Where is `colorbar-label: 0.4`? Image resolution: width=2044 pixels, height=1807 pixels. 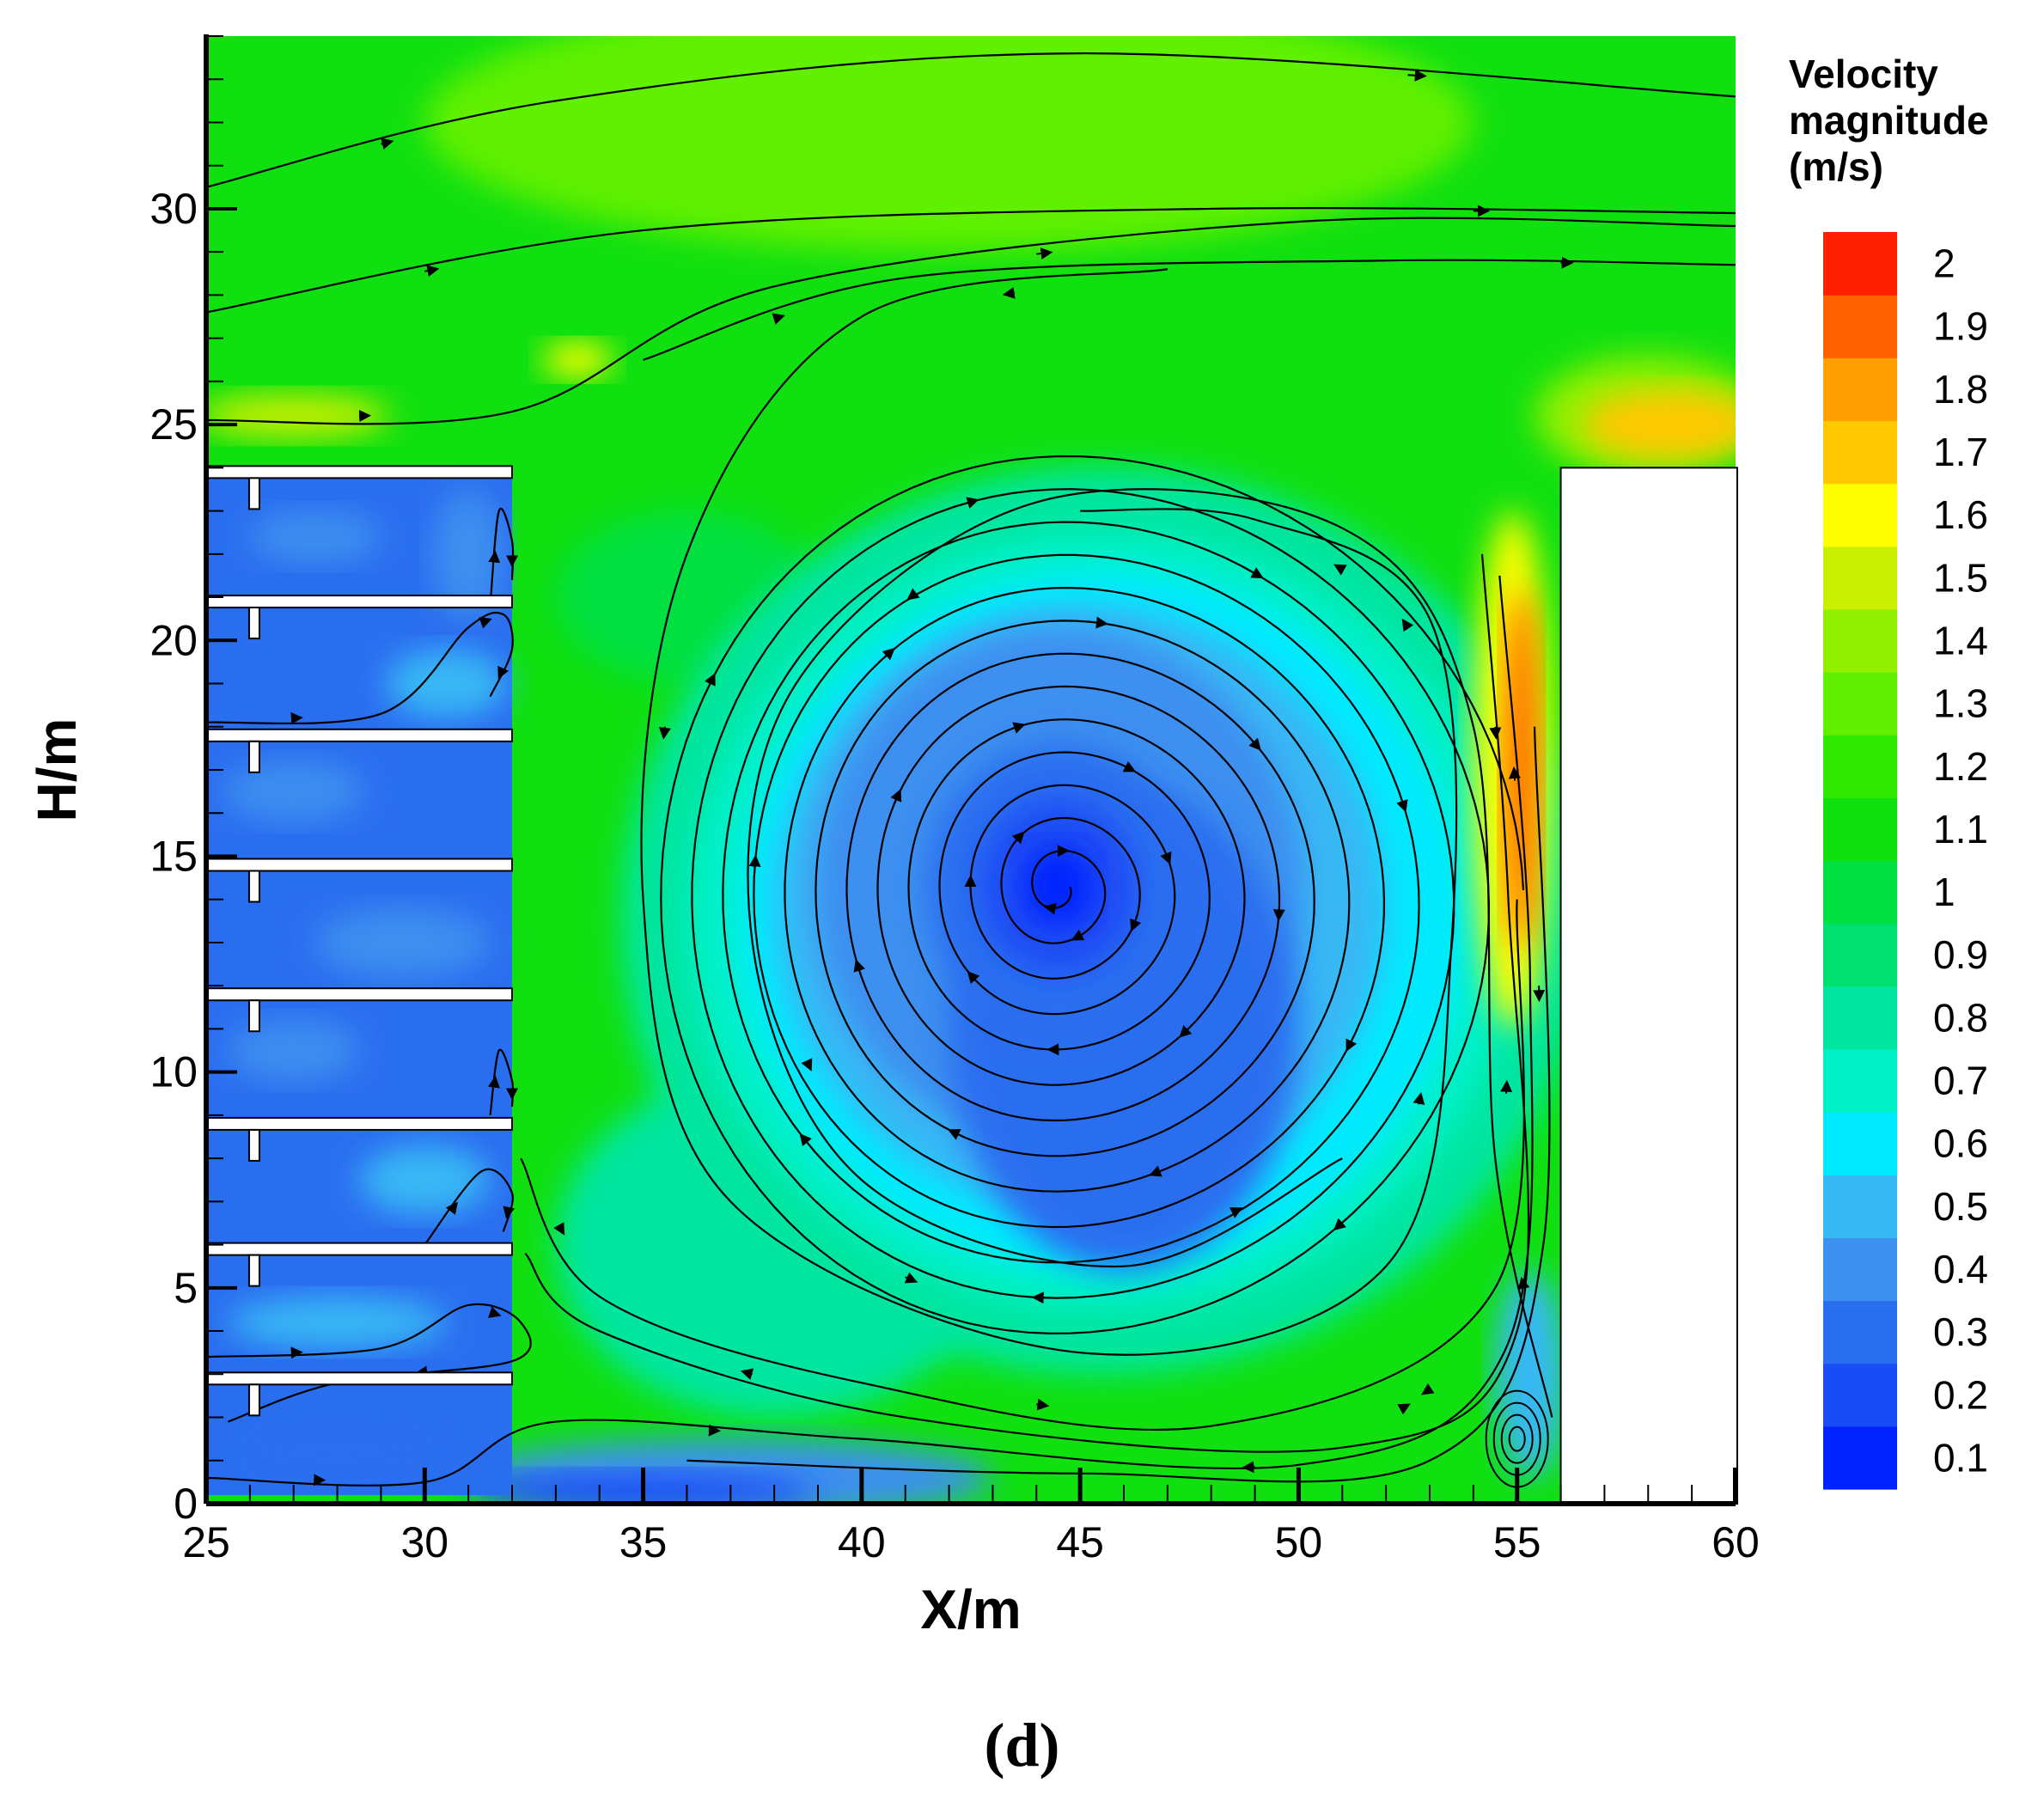 colorbar-label: 0.4 is located at coordinates (1960, 1269).